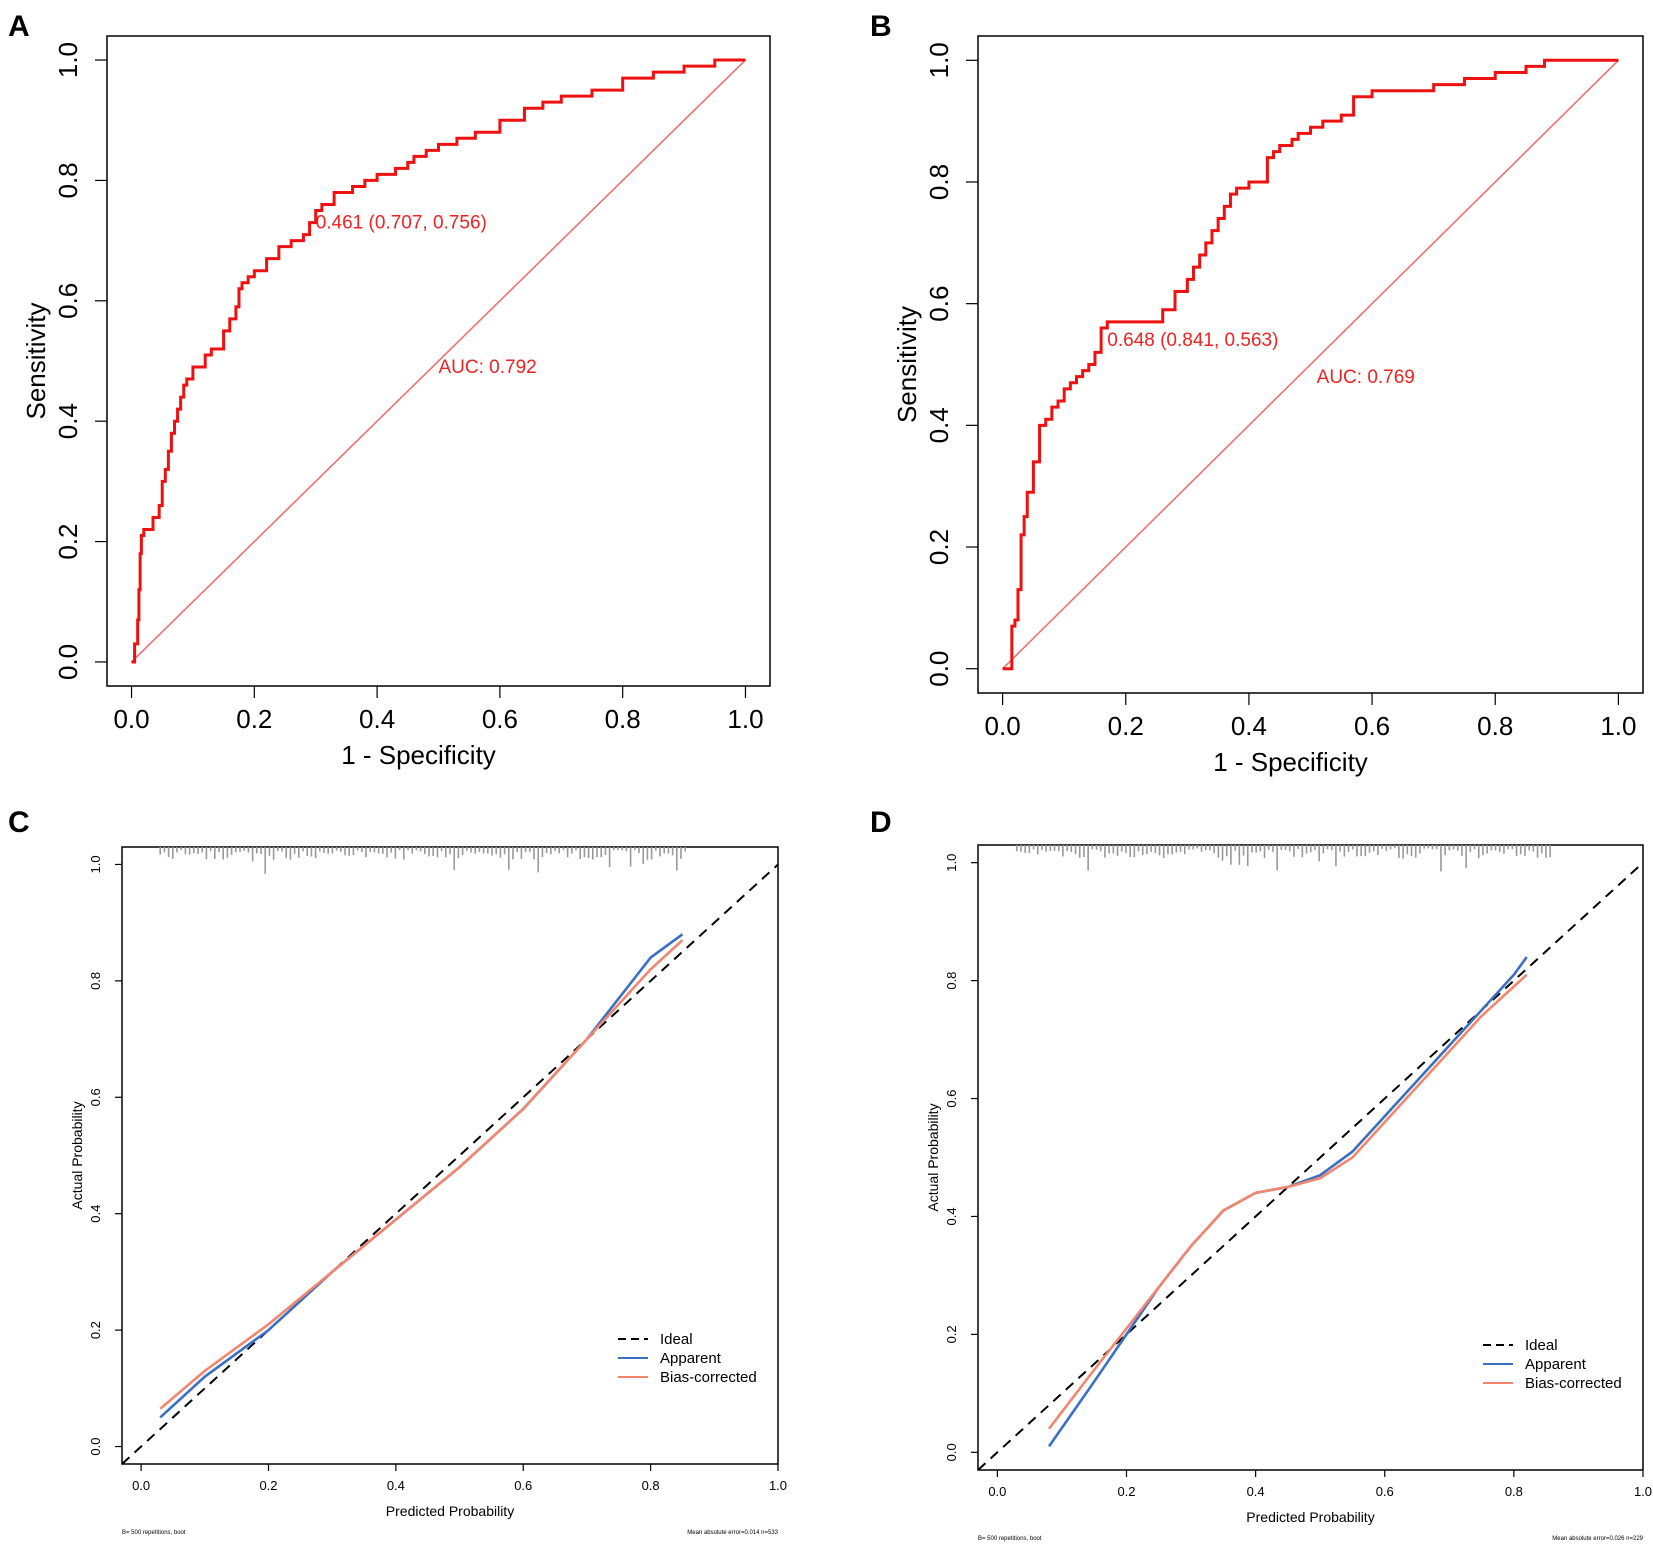  What do you see at coordinates (19, 822) in the screenshot?
I see `panel-label: C` at bounding box center [19, 822].